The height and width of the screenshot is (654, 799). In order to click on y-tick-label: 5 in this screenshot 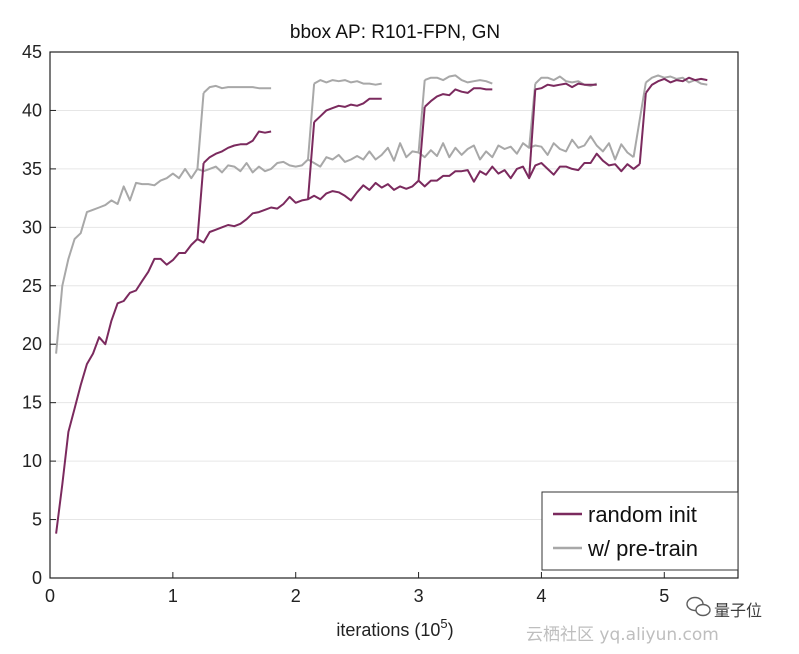, I will do `click(37, 520)`.